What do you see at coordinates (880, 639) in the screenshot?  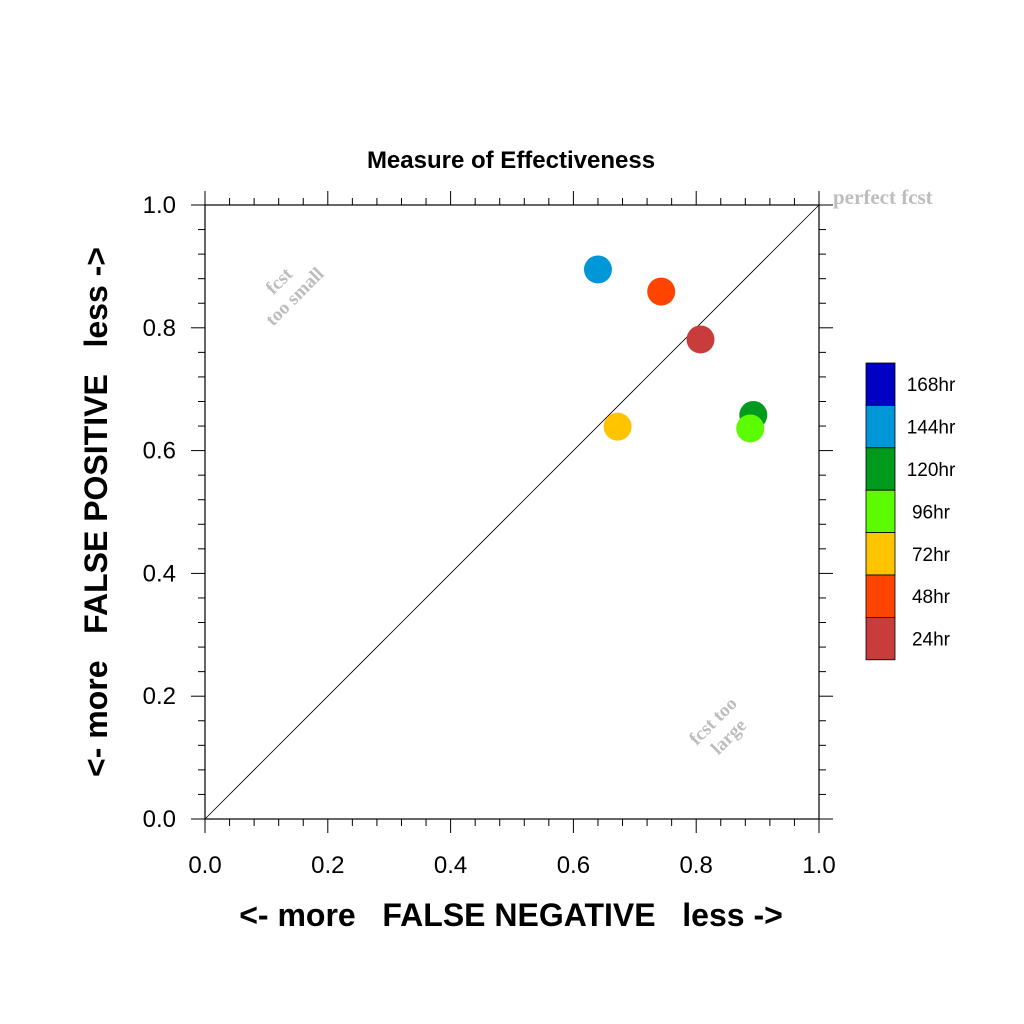 I see `legend-swatch-24hr` at bounding box center [880, 639].